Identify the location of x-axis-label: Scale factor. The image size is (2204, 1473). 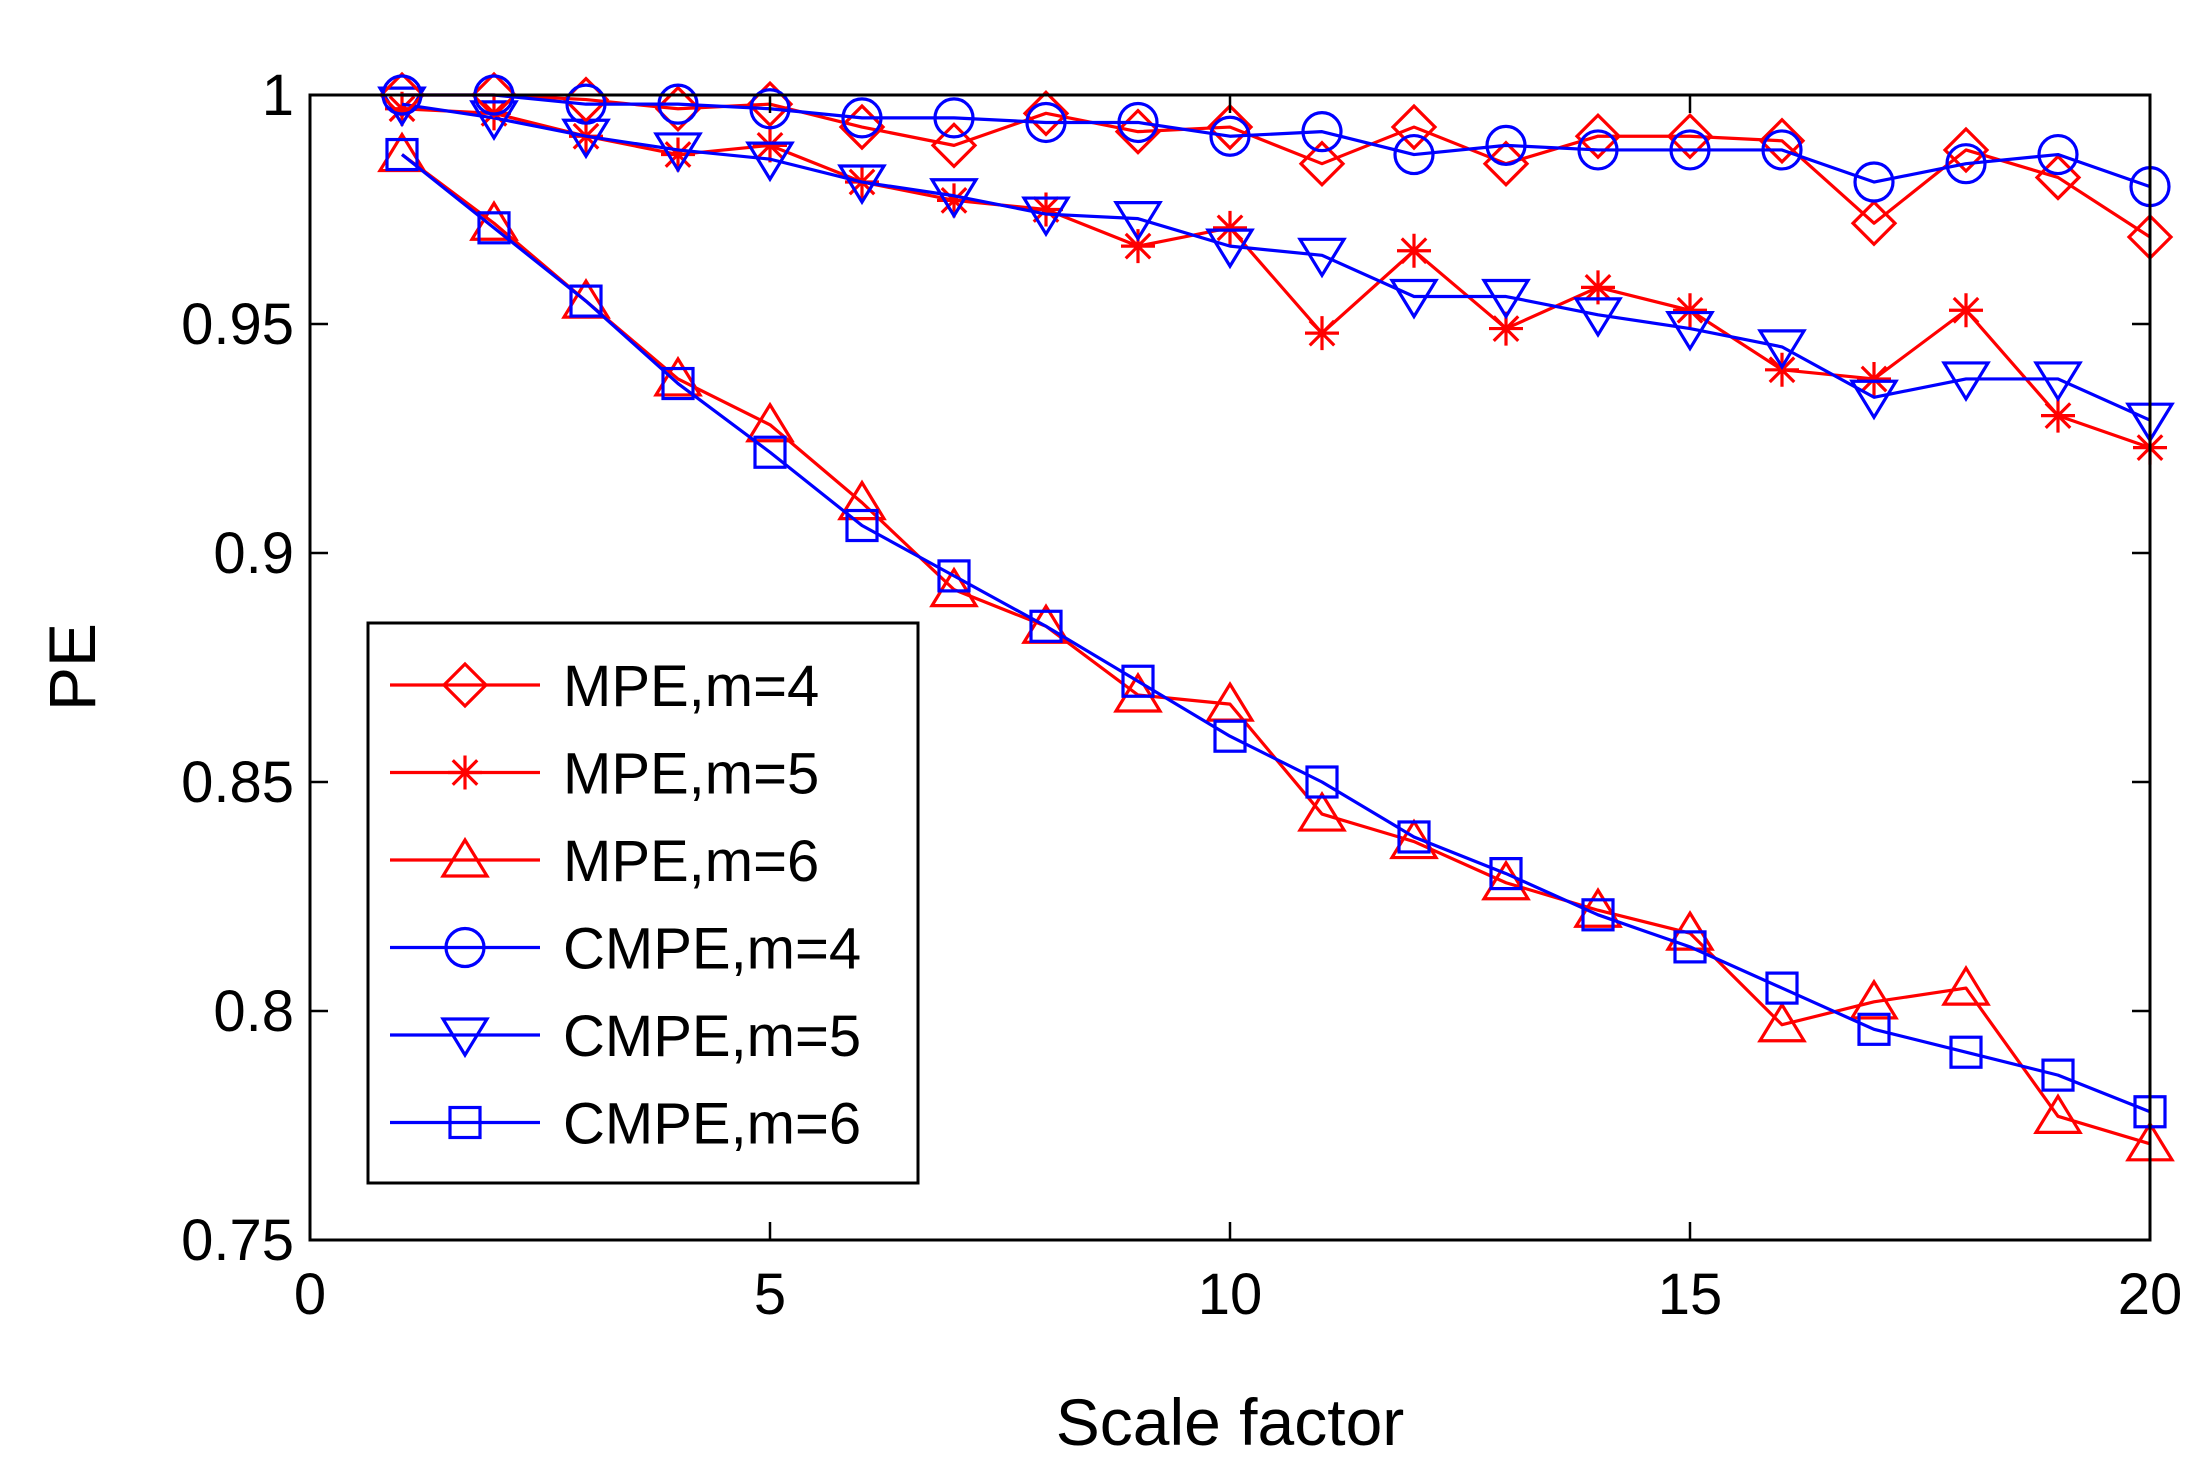
(1230, 1422).